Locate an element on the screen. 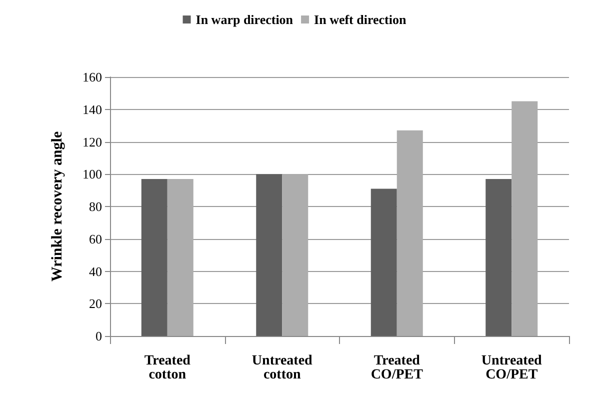 The image size is (589, 416). y-tick-label: 100 is located at coordinates (92, 174).